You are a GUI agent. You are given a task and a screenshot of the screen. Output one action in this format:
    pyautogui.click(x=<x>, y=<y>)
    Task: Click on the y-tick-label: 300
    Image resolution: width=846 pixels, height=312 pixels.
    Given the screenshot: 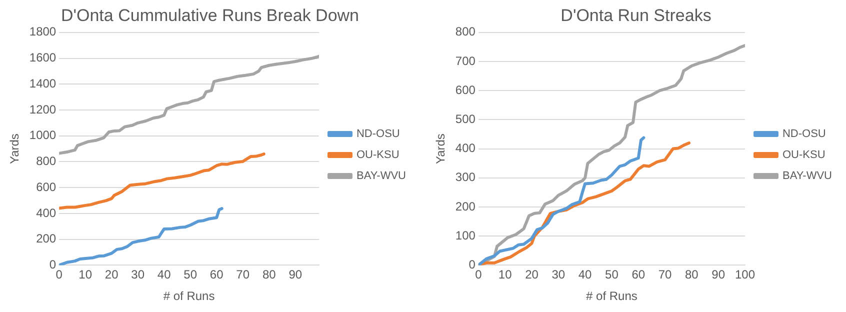 What is the action you would take?
    pyautogui.click(x=465, y=177)
    